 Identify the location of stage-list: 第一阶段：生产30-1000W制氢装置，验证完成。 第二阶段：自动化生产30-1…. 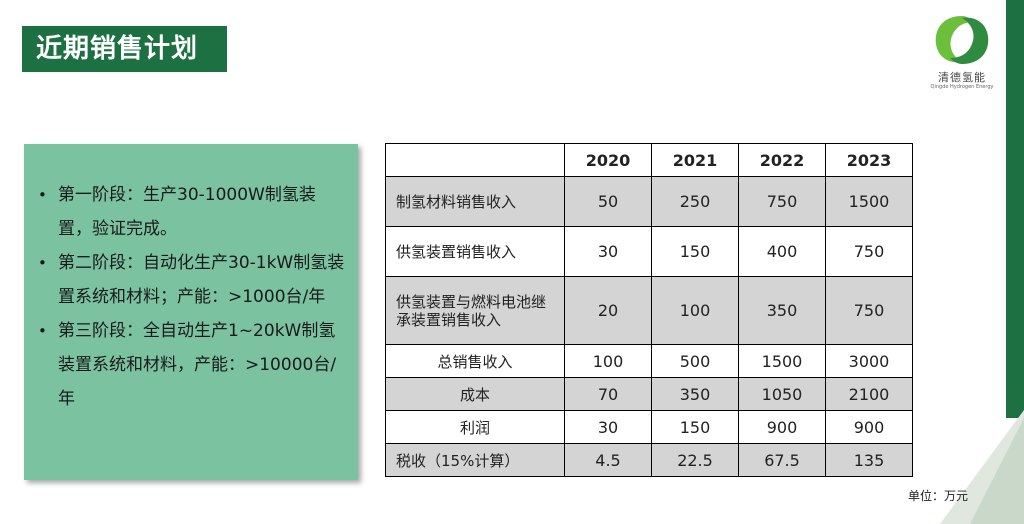
(190, 297).